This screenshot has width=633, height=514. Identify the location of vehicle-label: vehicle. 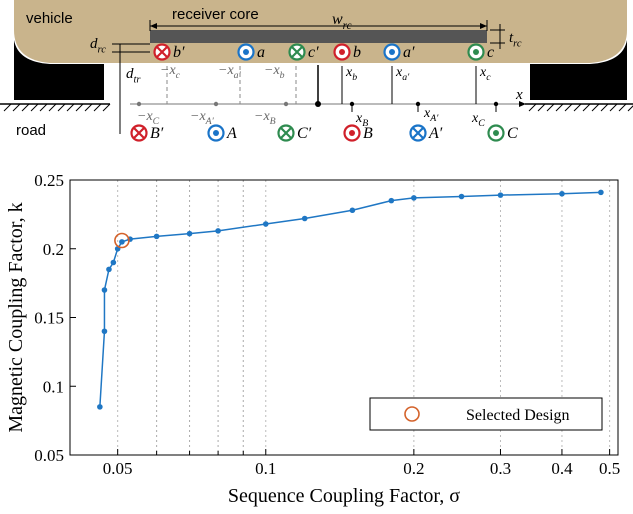
(49, 18).